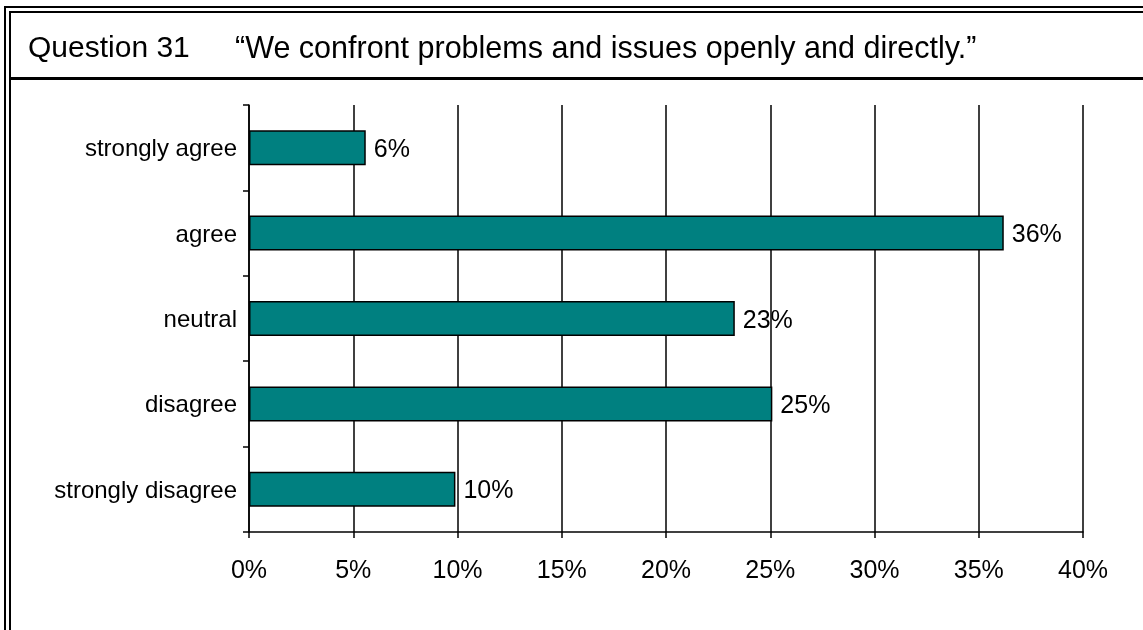  What do you see at coordinates (200, 318) in the screenshot?
I see `y-tick-label: neutral` at bounding box center [200, 318].